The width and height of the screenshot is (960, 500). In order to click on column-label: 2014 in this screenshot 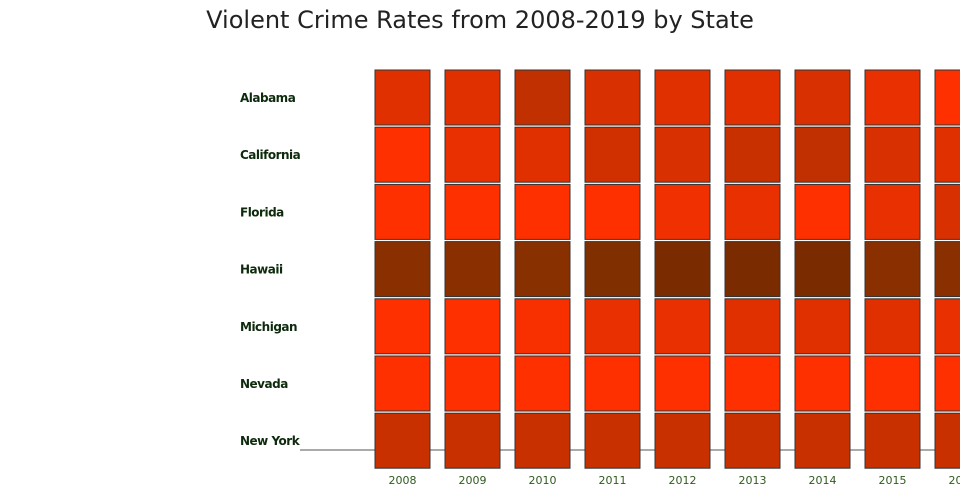, I will do `click(823, 480)`.